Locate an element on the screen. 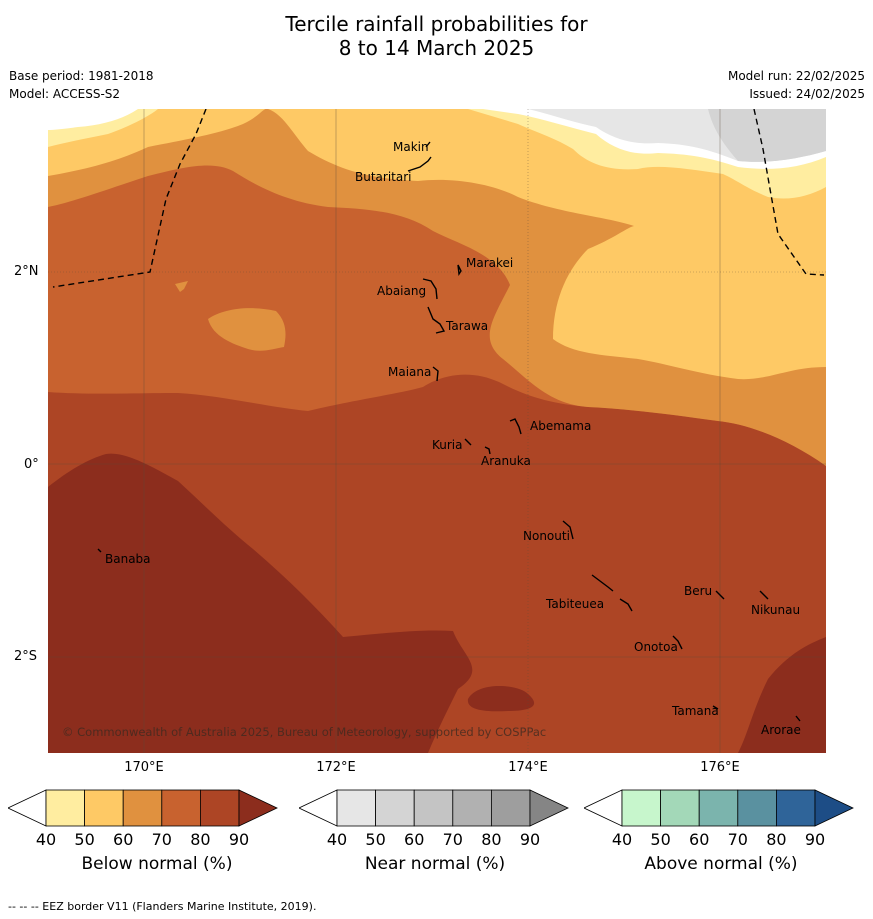  colorbar-below-normal: 40 50 60 70 80 90 is located at coordinates (143, 819).